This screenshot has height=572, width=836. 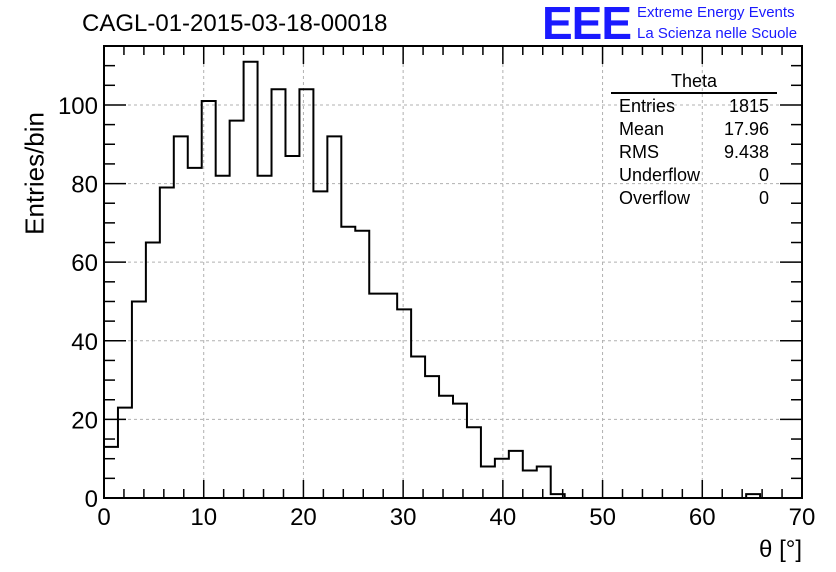 What do you see at coordinates (639, 152) in the screenshot?
I see `stats-label: RMS` at bounding box center [639, 152].